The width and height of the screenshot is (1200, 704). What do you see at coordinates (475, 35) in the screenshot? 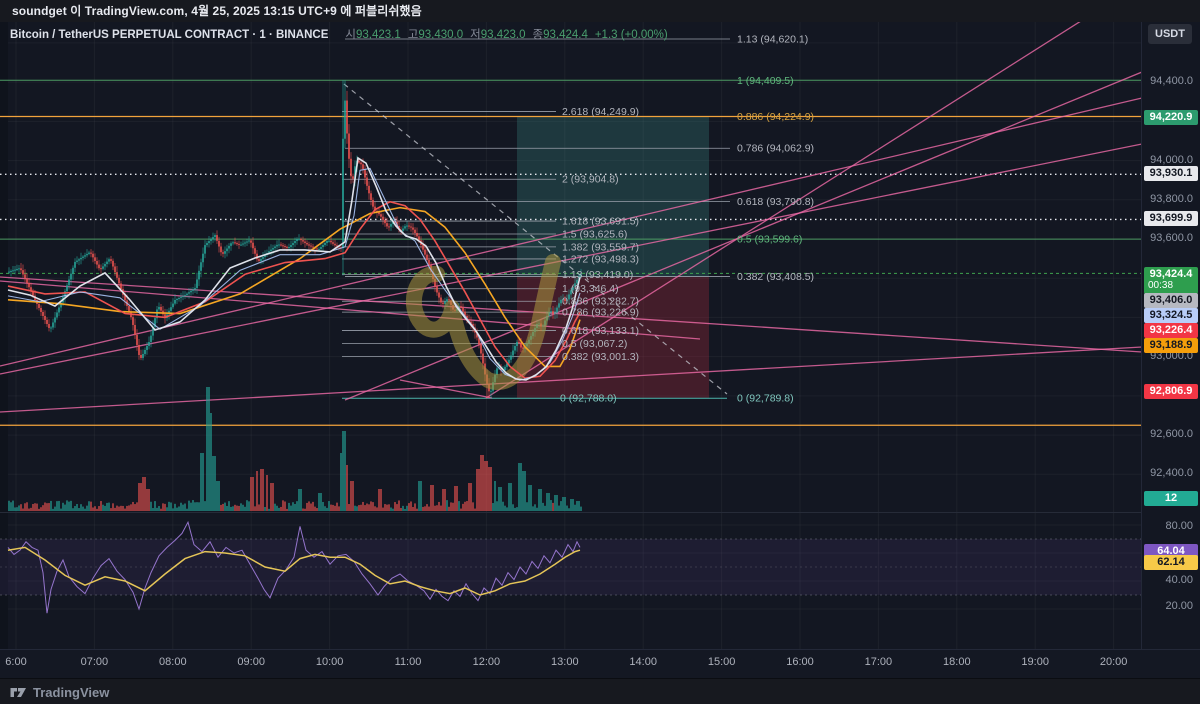
I see `ohlc-key: 저` at bounding box center [475, 35].